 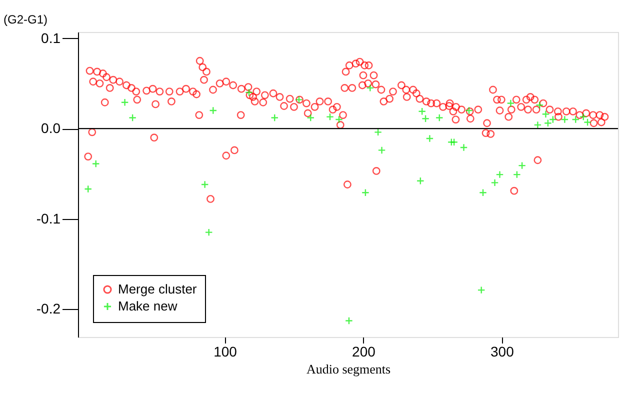 I want to click on x-tick-label: 300, so click(x=502, y=352).